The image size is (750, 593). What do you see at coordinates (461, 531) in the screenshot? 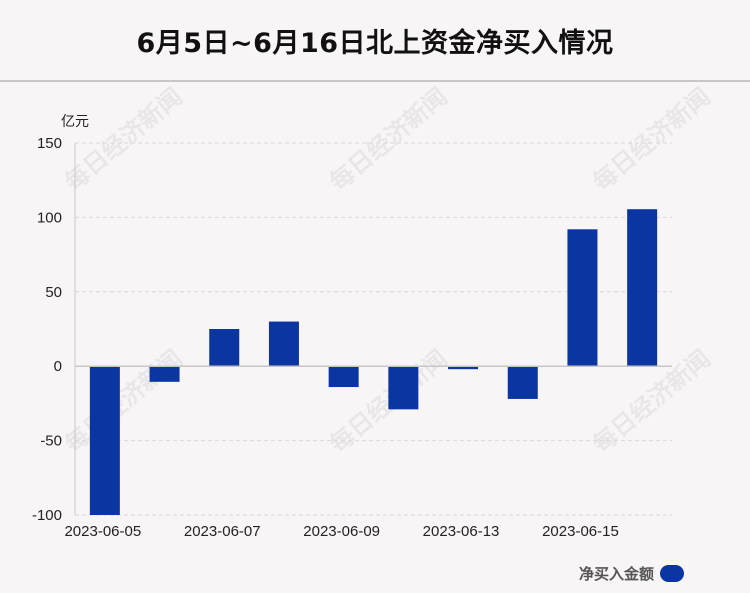
I see `x-tick-label: 2023-06-13` at bounding box center [461, 531].